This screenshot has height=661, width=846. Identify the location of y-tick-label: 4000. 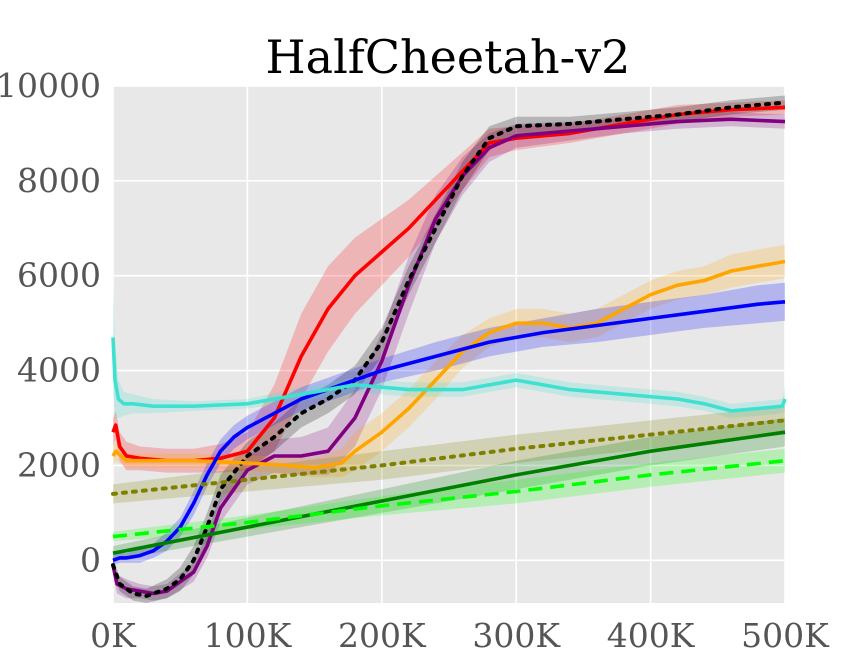
(59, 370).